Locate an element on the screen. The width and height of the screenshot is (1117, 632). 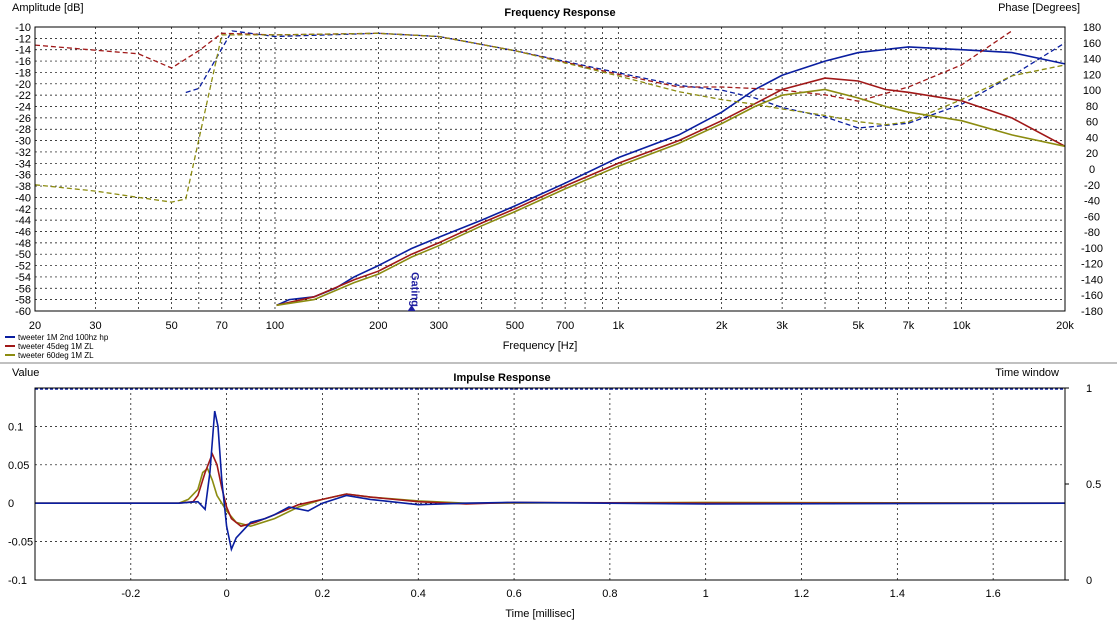
fr-x-tick-label: 300 is located at coordinates (439, 326).